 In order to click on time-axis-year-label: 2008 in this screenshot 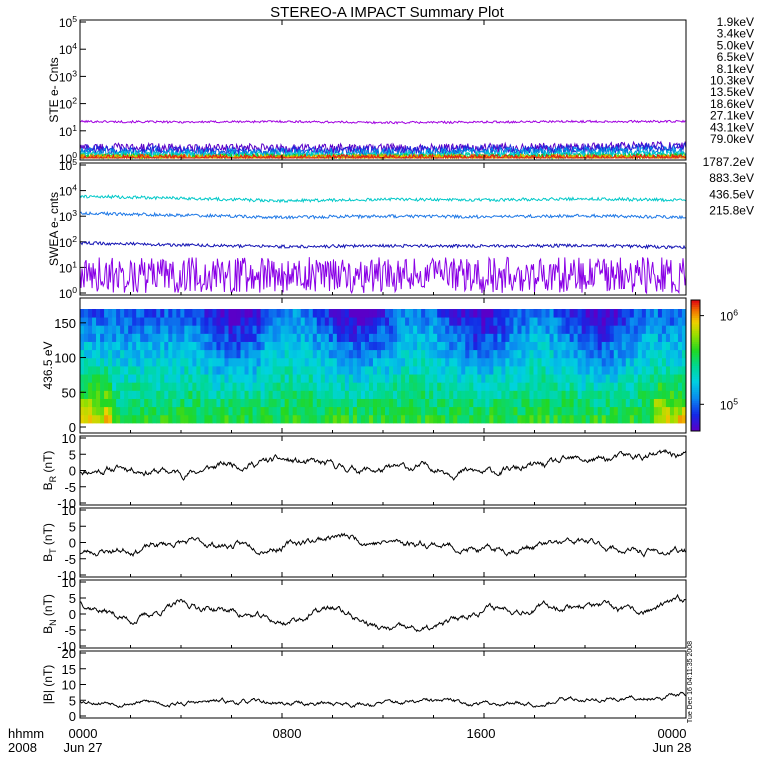, I will do `click(22, 747)`.